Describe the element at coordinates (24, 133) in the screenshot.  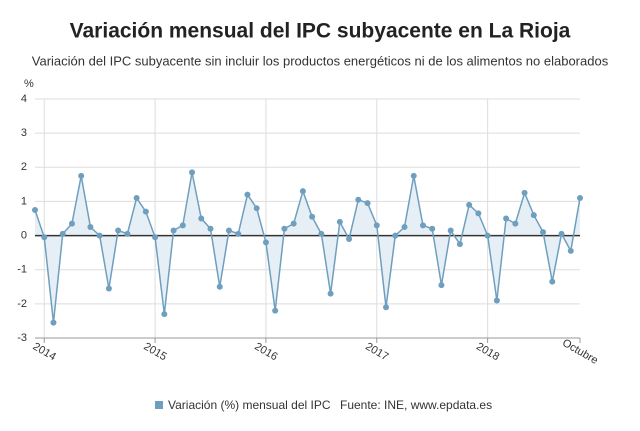
I see `y-tick-label: 3` at that location.